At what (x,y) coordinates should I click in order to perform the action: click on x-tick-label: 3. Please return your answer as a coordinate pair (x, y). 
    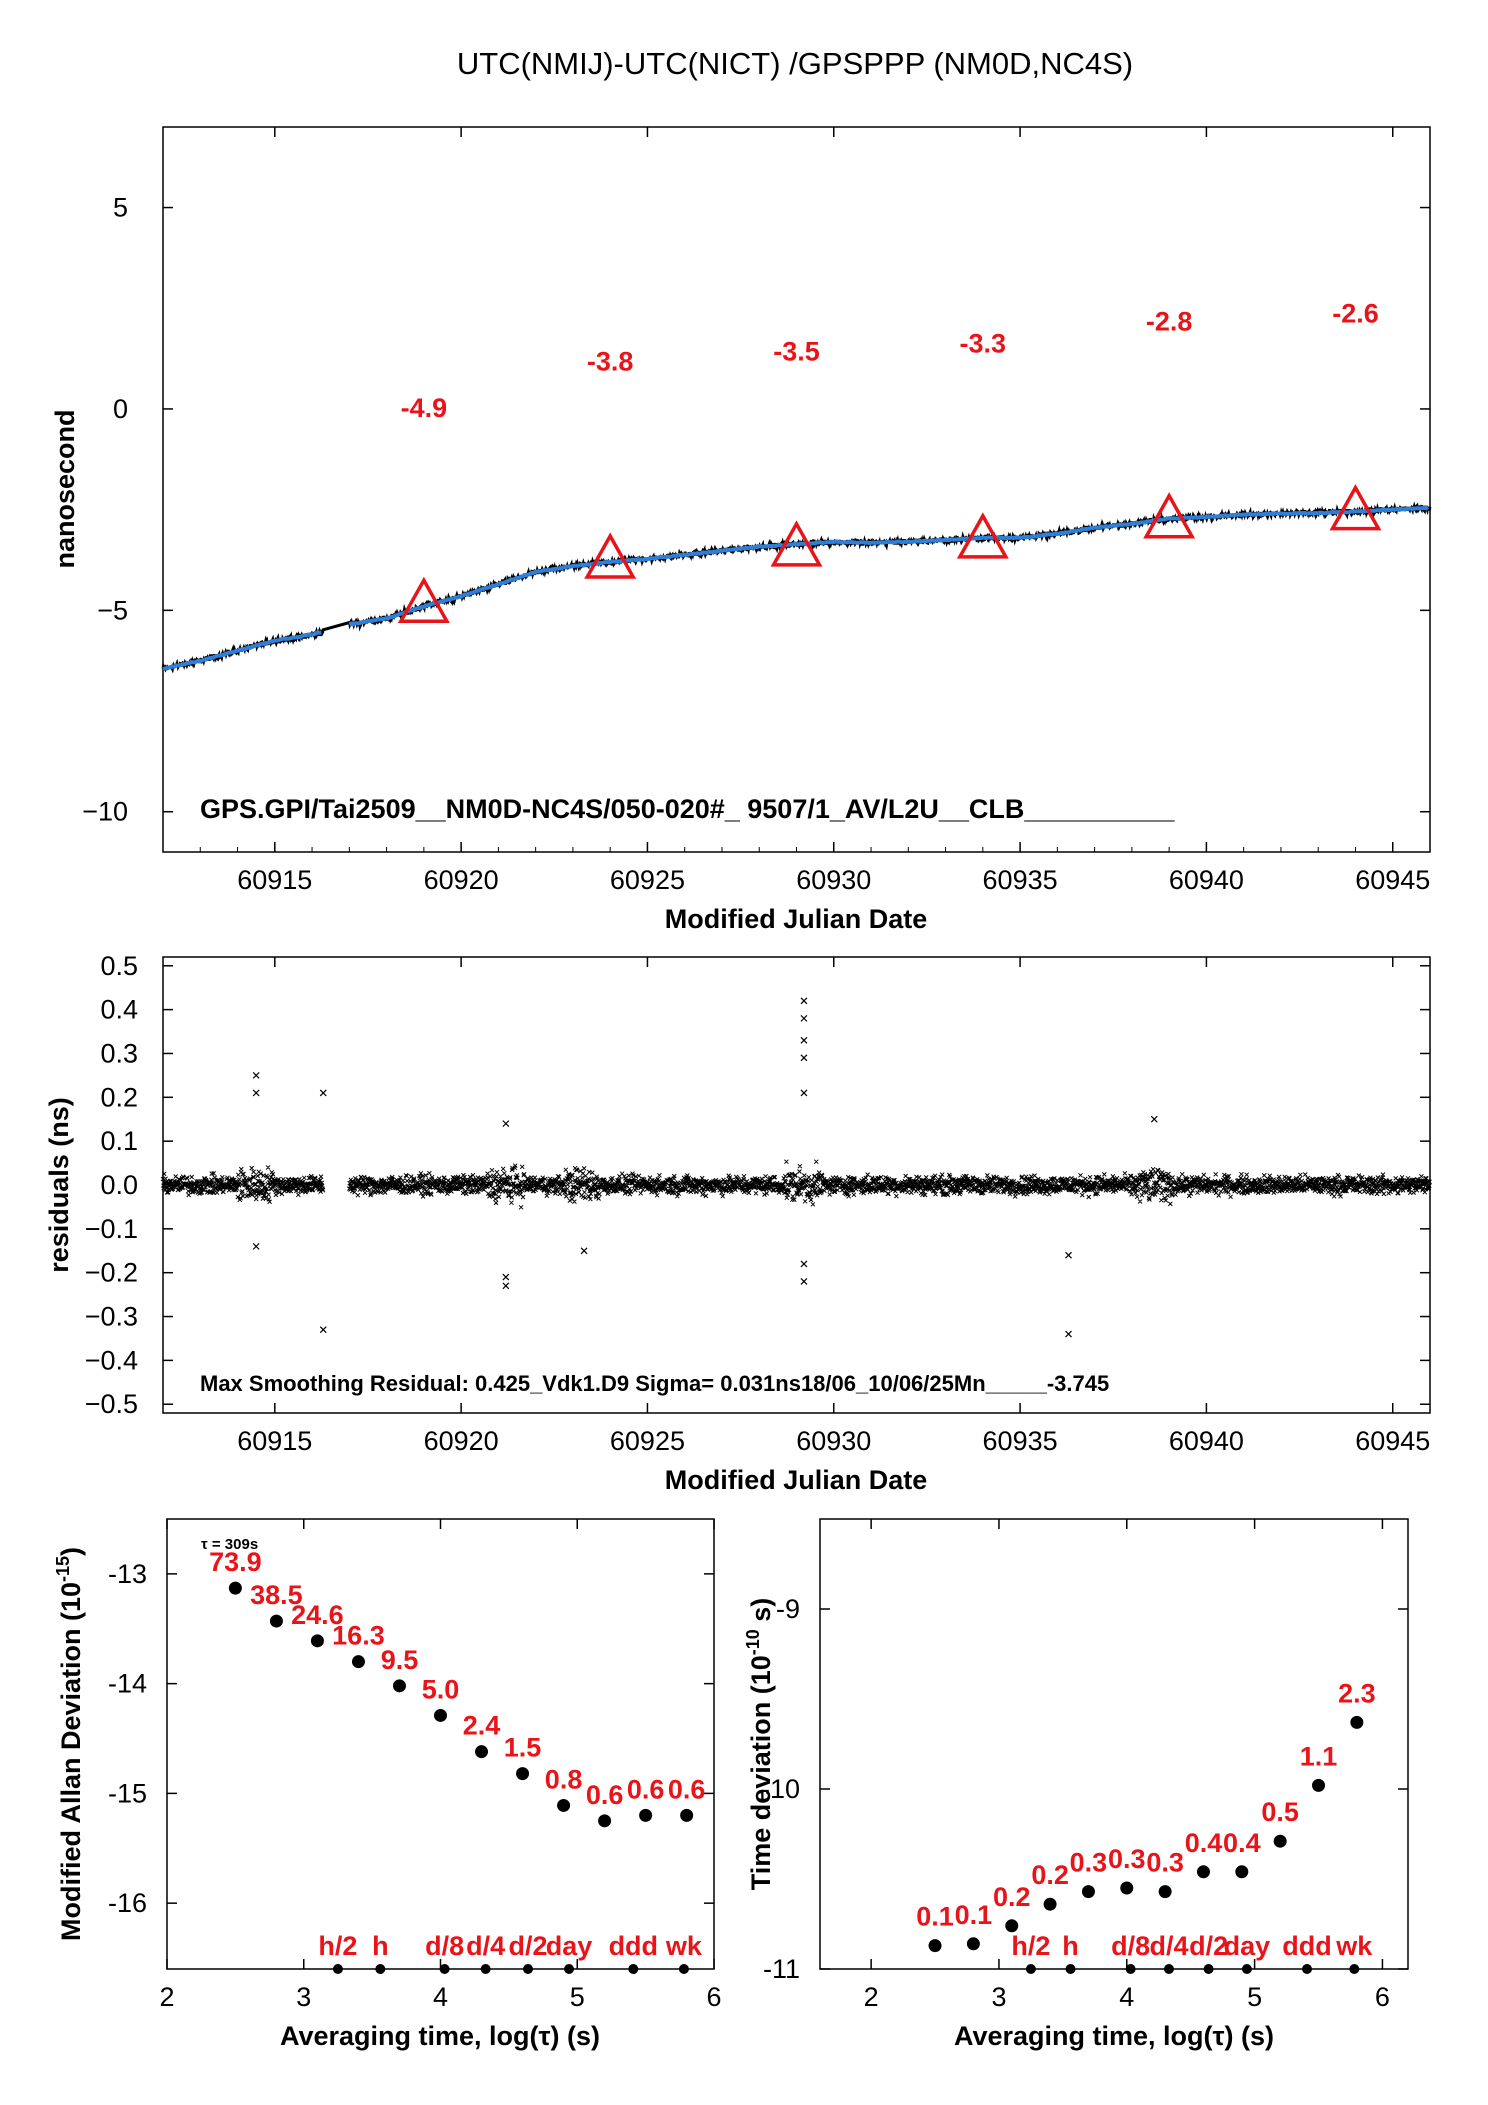
    Looking at the image, I should click on (303, 1997).